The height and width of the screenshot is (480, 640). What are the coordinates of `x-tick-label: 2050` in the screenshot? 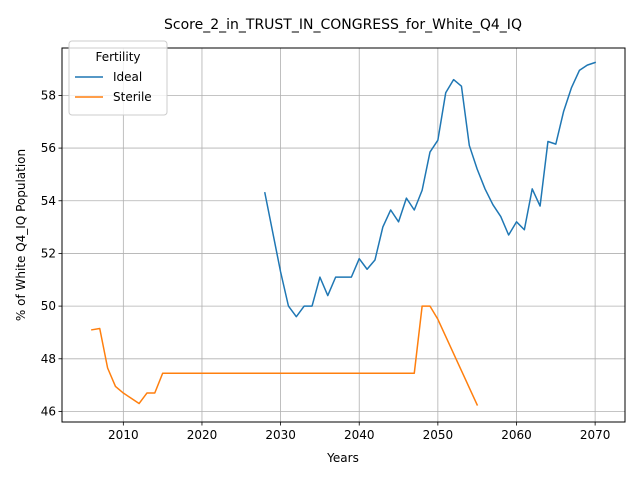 It's located at (438, 435).